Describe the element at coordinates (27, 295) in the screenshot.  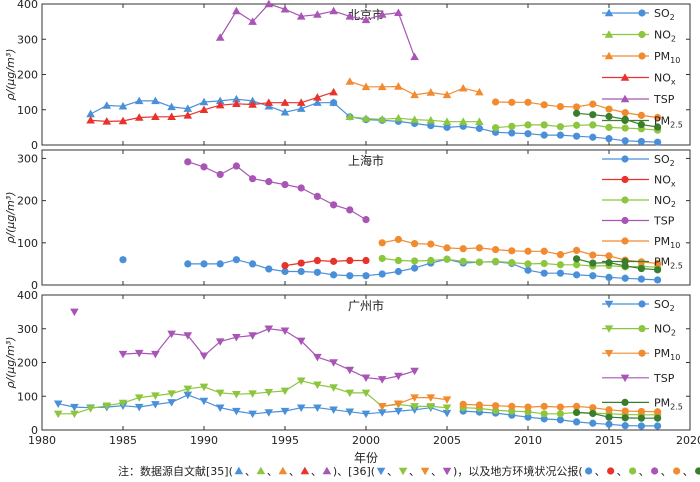
I see `y-tick-label: 400` at that location.